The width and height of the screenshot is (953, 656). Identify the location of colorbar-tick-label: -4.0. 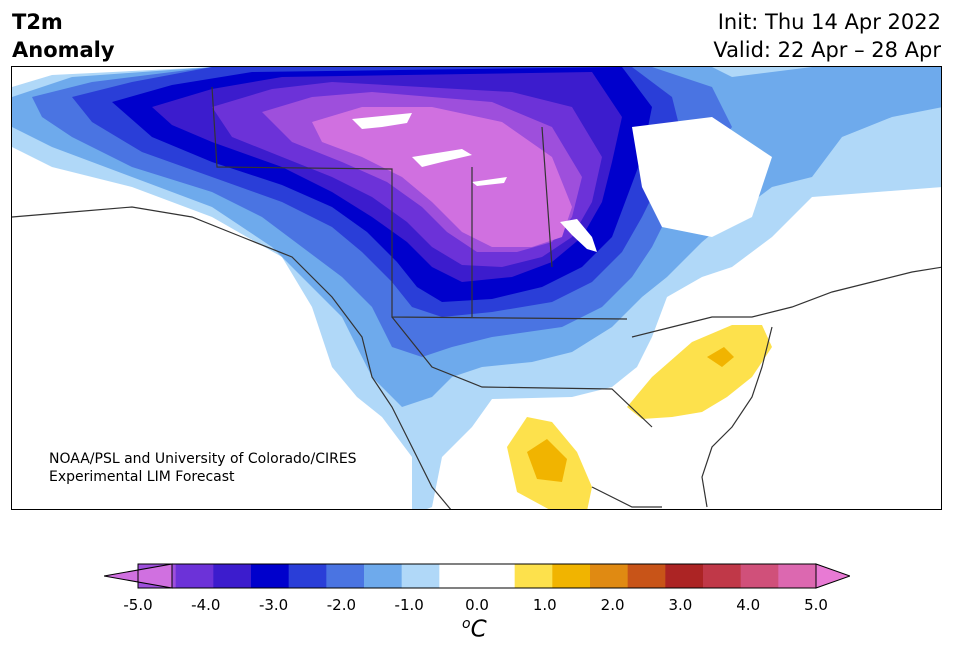
(206, 605).